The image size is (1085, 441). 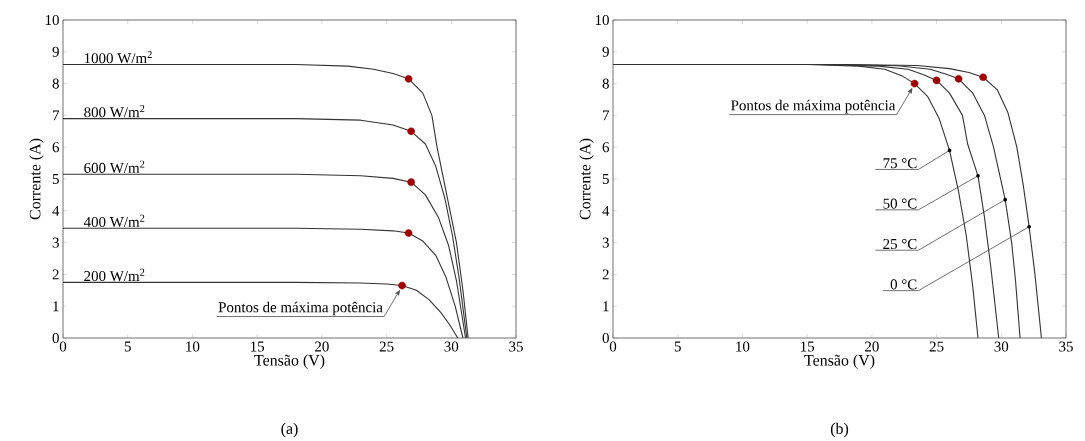 What do you see at coordinates (114, 167) in the screenshot?
I see `series-label: 600 W/m$^{2}$` at bounding box center [114, 167].